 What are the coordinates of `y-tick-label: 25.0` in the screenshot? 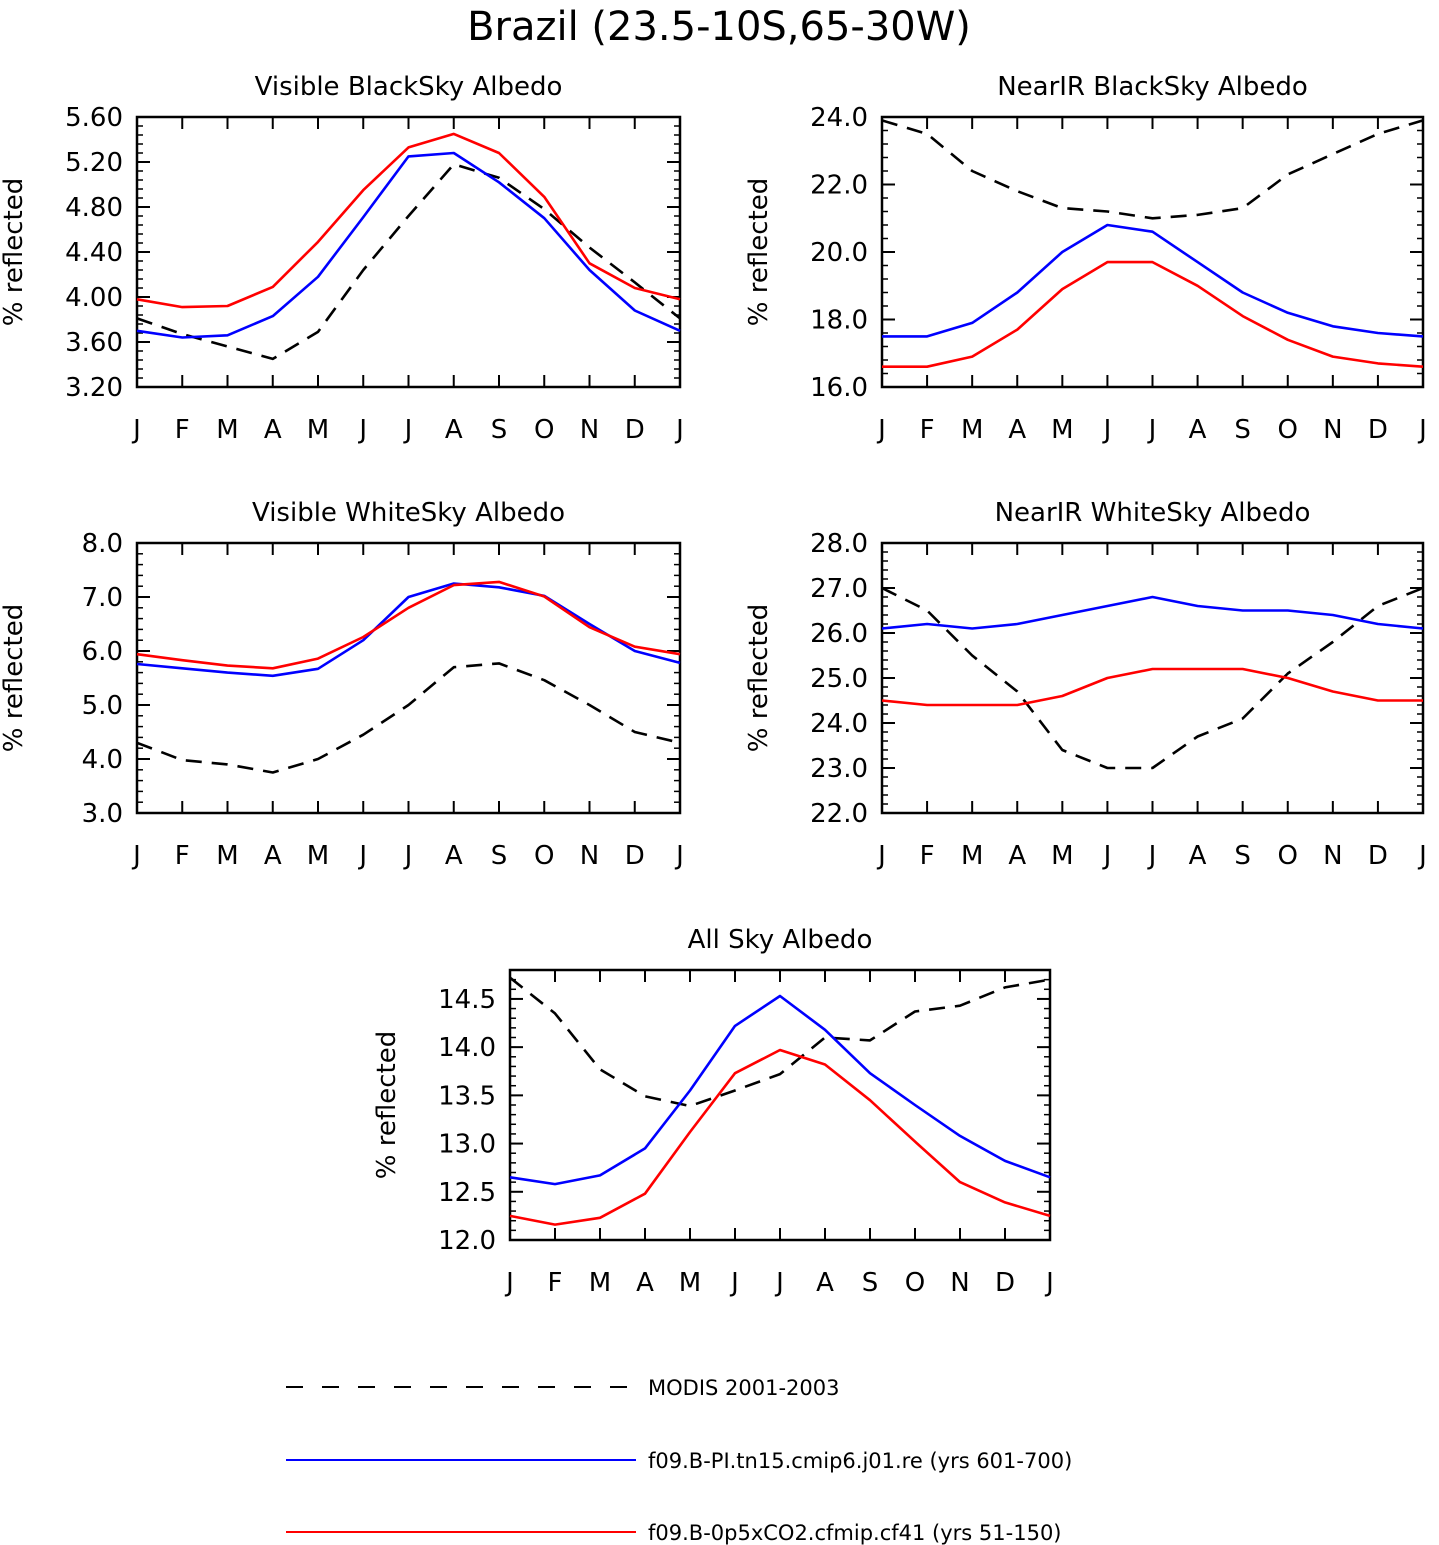 It's located at (839, 679).